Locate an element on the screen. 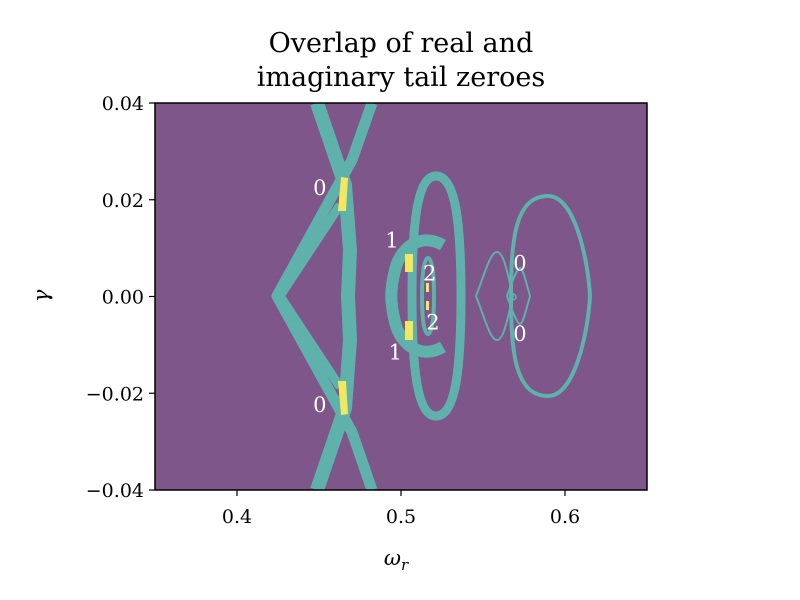 The image size is (800, 600). zero-dot-right is located at coordinates (513, 297).